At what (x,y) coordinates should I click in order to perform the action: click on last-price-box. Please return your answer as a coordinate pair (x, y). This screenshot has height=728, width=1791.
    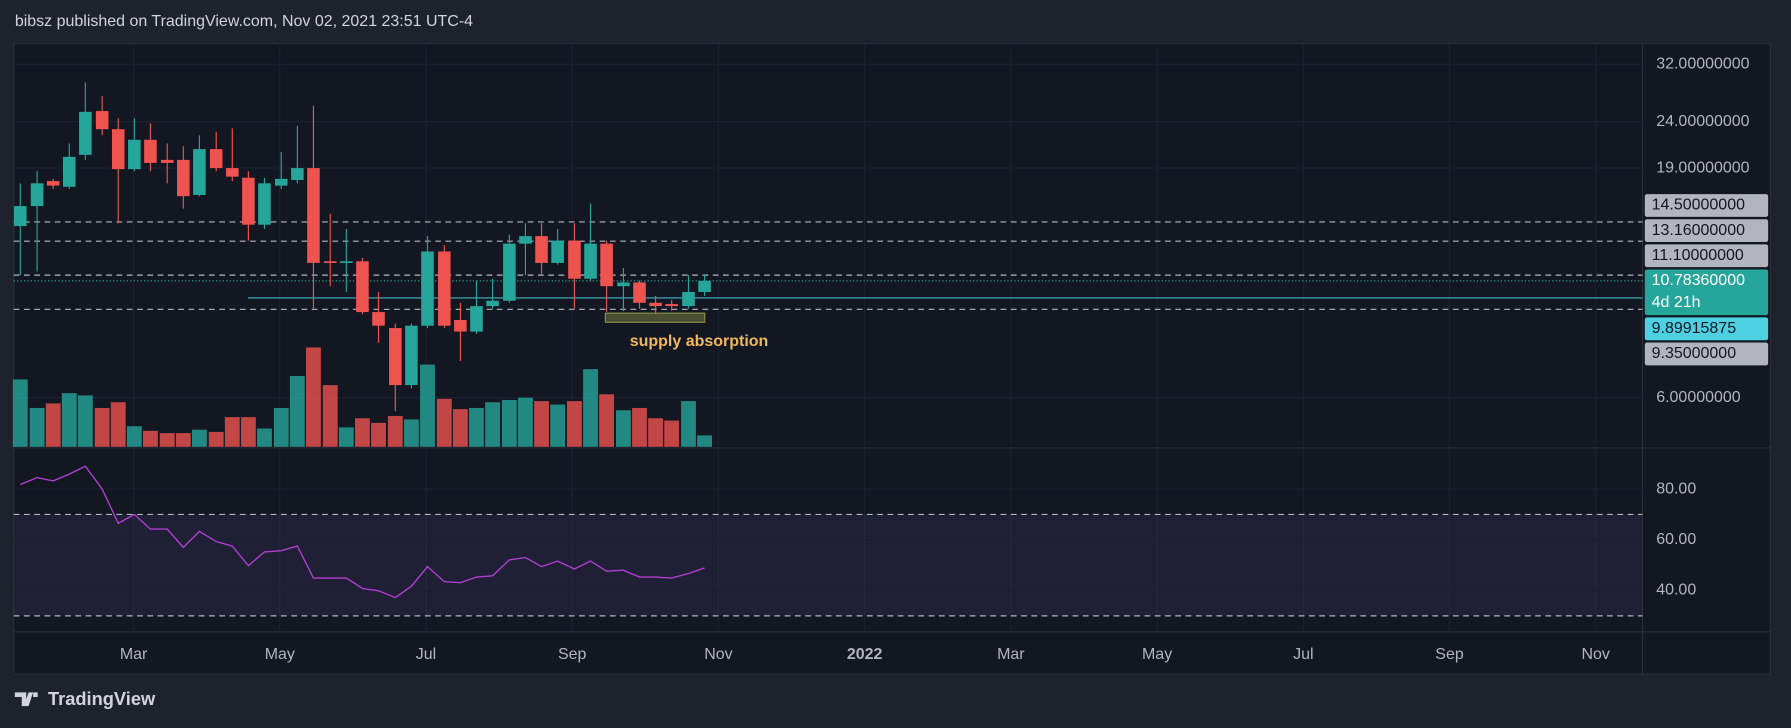
    Looking at the image, I should click on (1706, 292).